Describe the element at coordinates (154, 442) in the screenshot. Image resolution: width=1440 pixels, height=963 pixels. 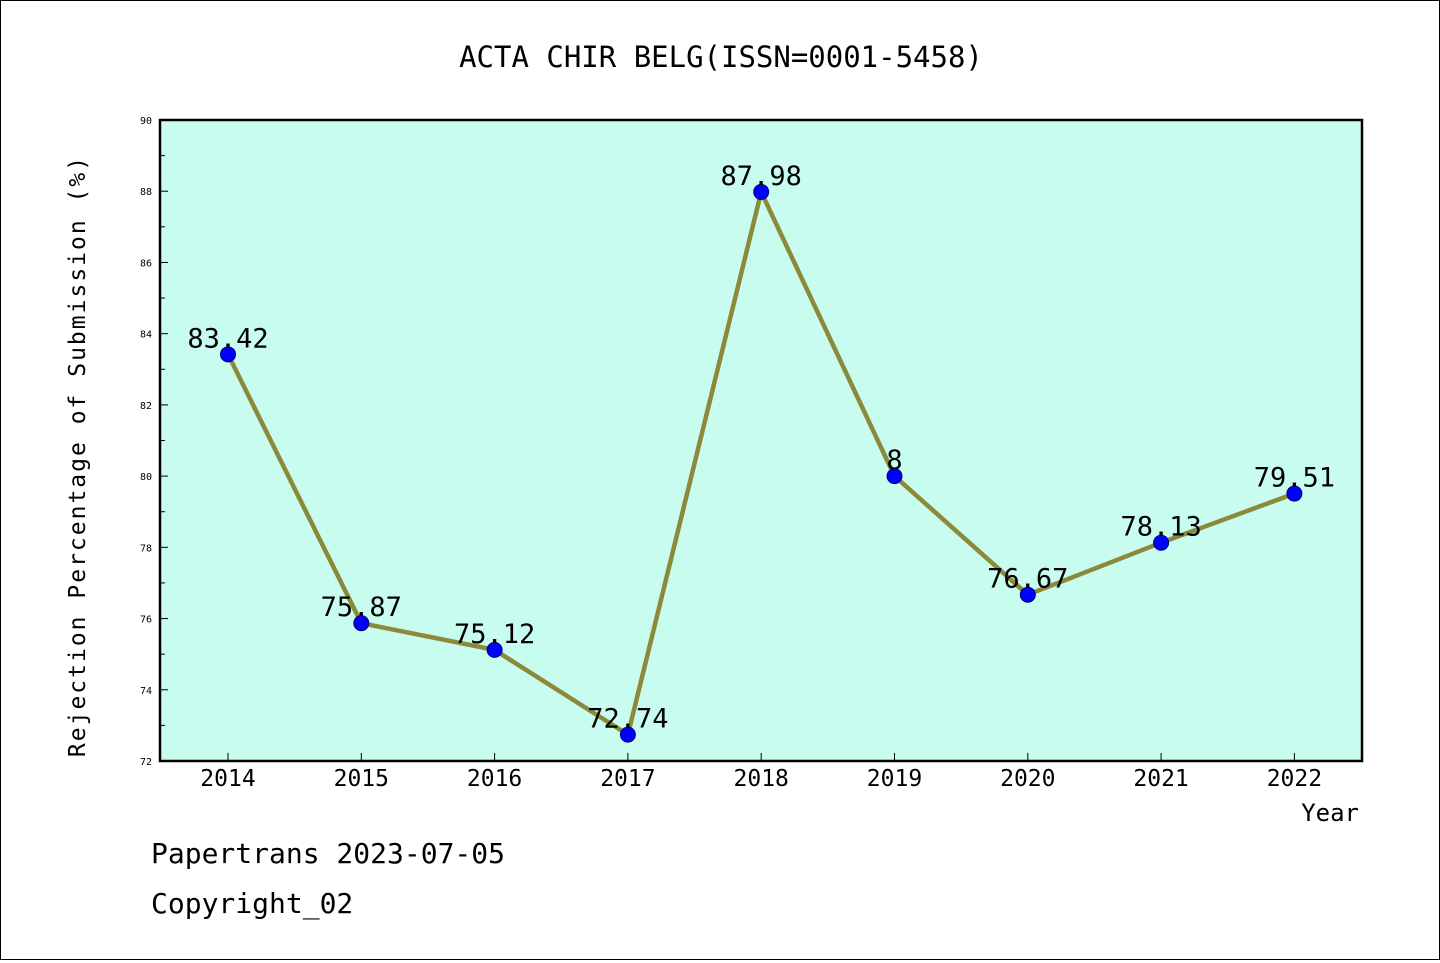
I see `y-axis: 72 74 76 78 80 82 84 86 88 90` at that location.